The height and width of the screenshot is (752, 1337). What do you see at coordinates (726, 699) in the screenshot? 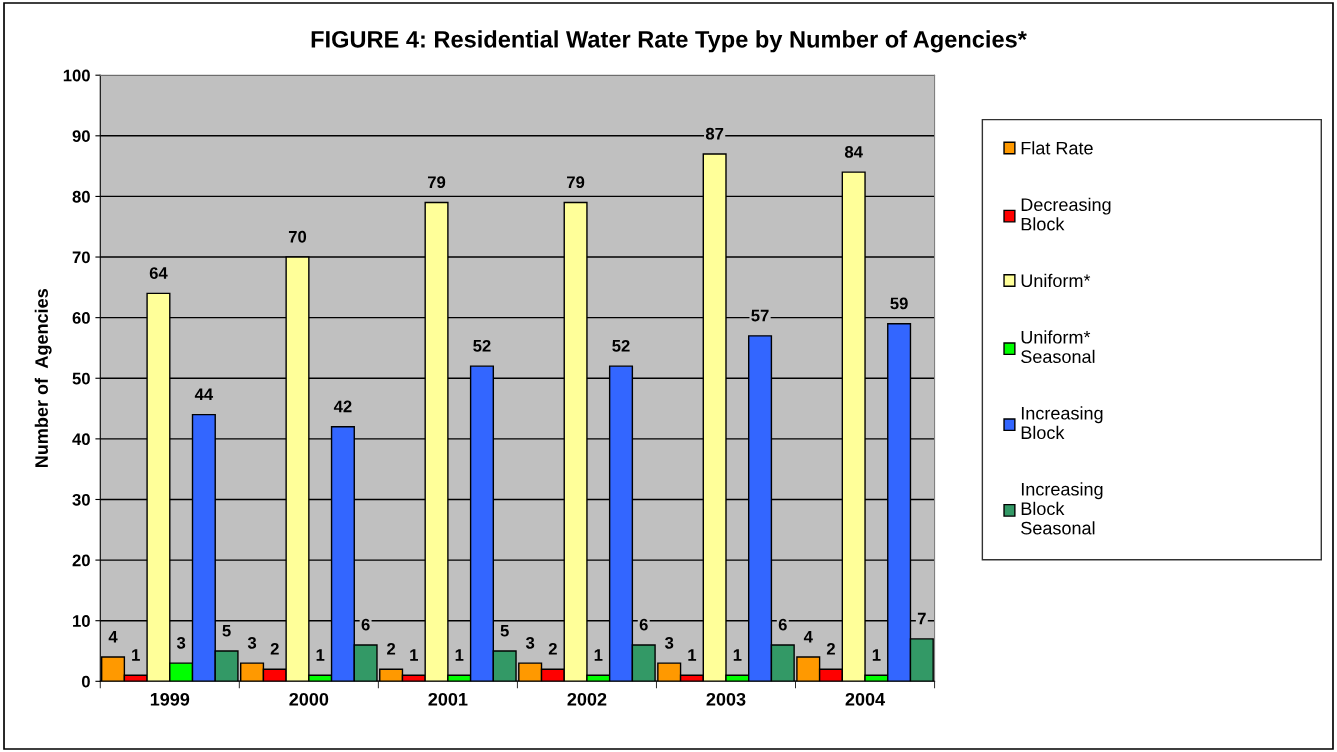
I see `x-tick-label: 2003` at bounding box center [726, 699].